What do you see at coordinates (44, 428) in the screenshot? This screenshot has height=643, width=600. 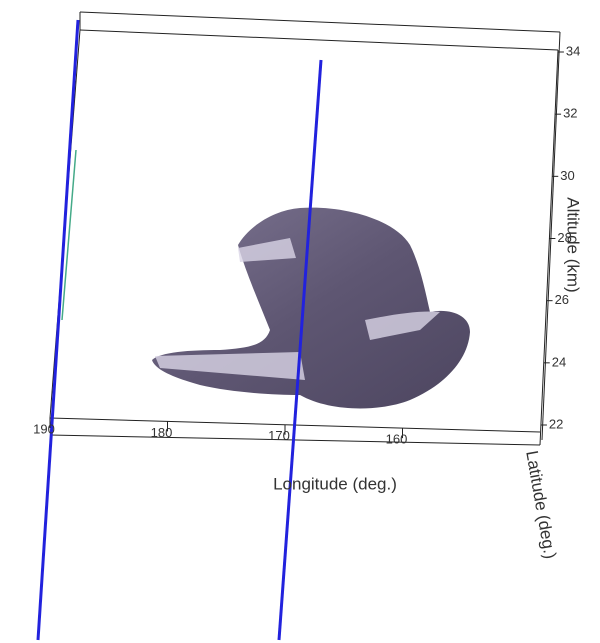 I see `x-tick-label: 190` at bounding box center [44, 428].